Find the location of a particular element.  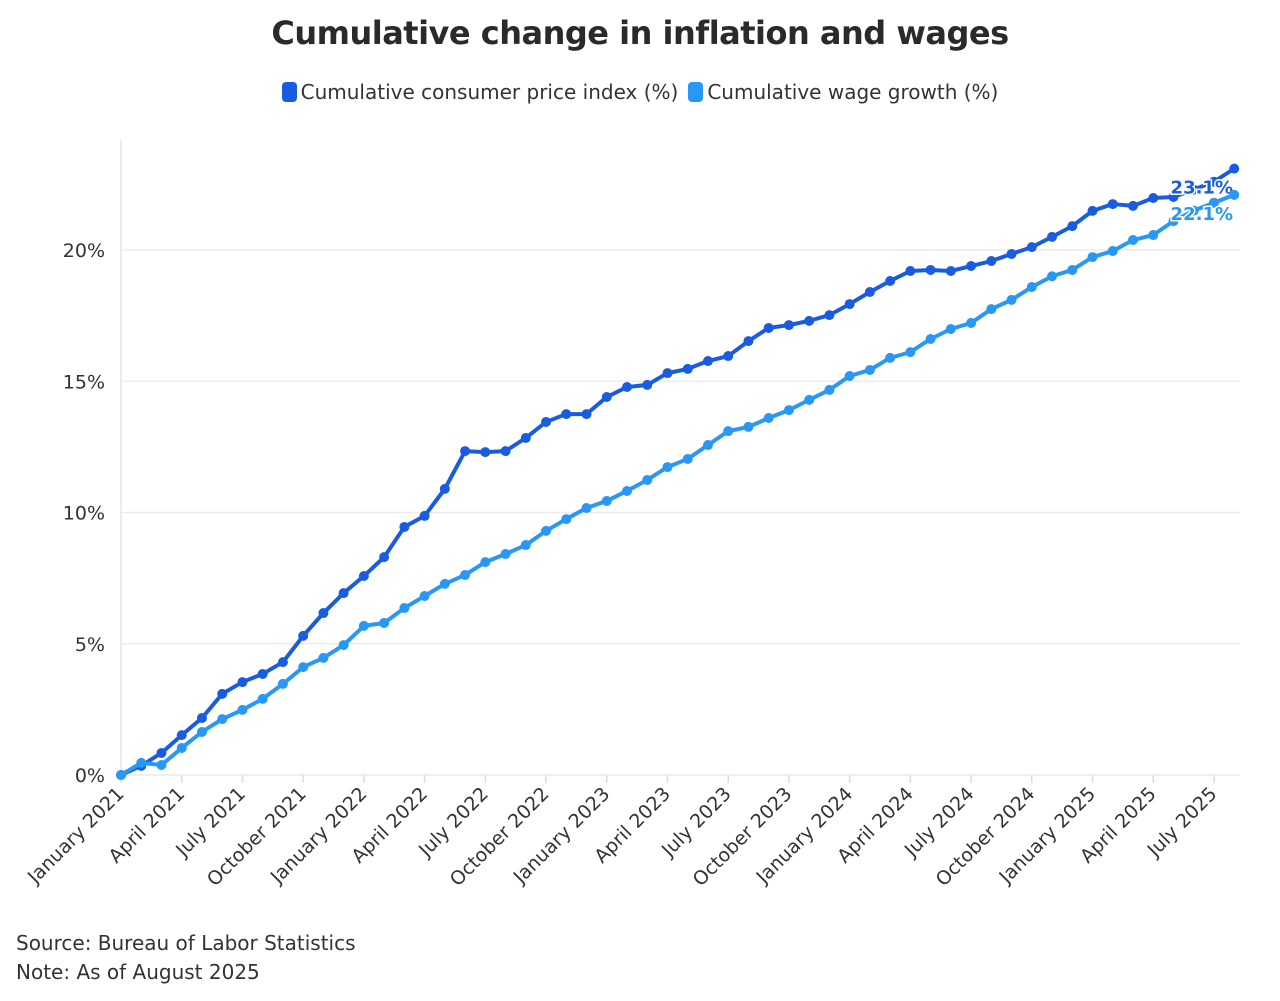

y-tick-label: 0% is located at coordinates (90, 776).